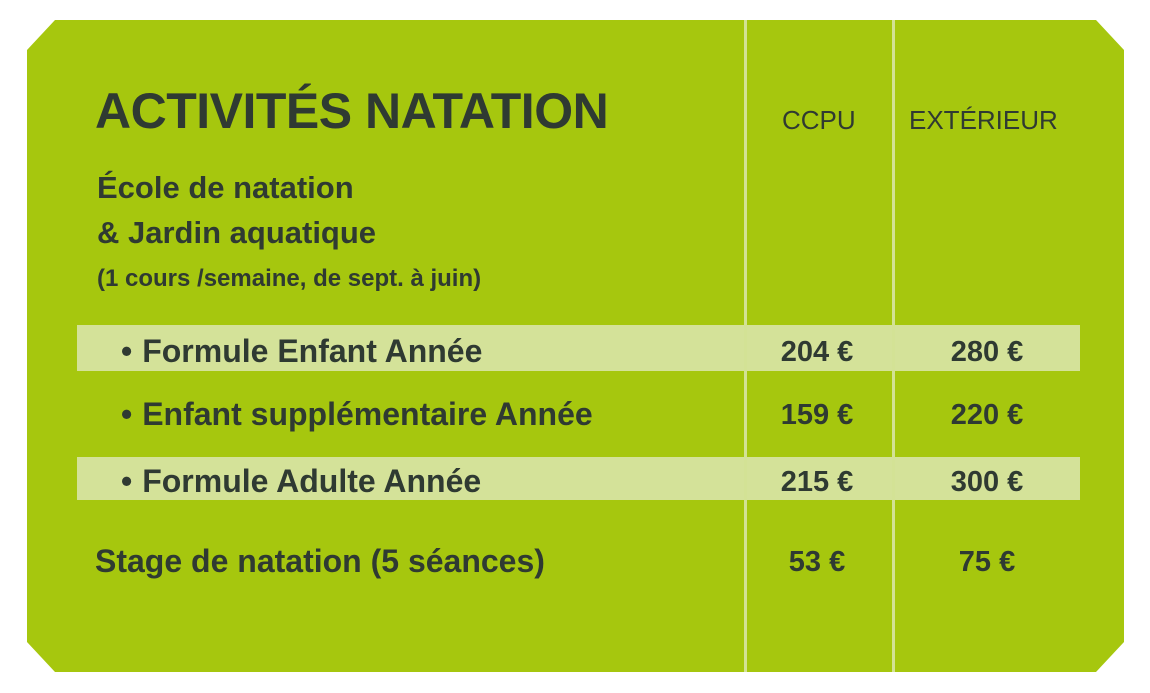  Describe the element at coordinates (320, 561) in the screenshot. I see `row-label-text: Stage de natation (5 séances)` at that location.